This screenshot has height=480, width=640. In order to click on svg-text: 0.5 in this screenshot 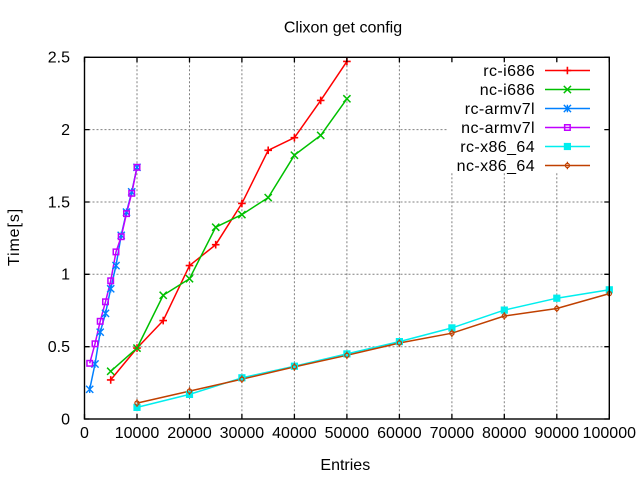, I will do `click(59, 347)`.